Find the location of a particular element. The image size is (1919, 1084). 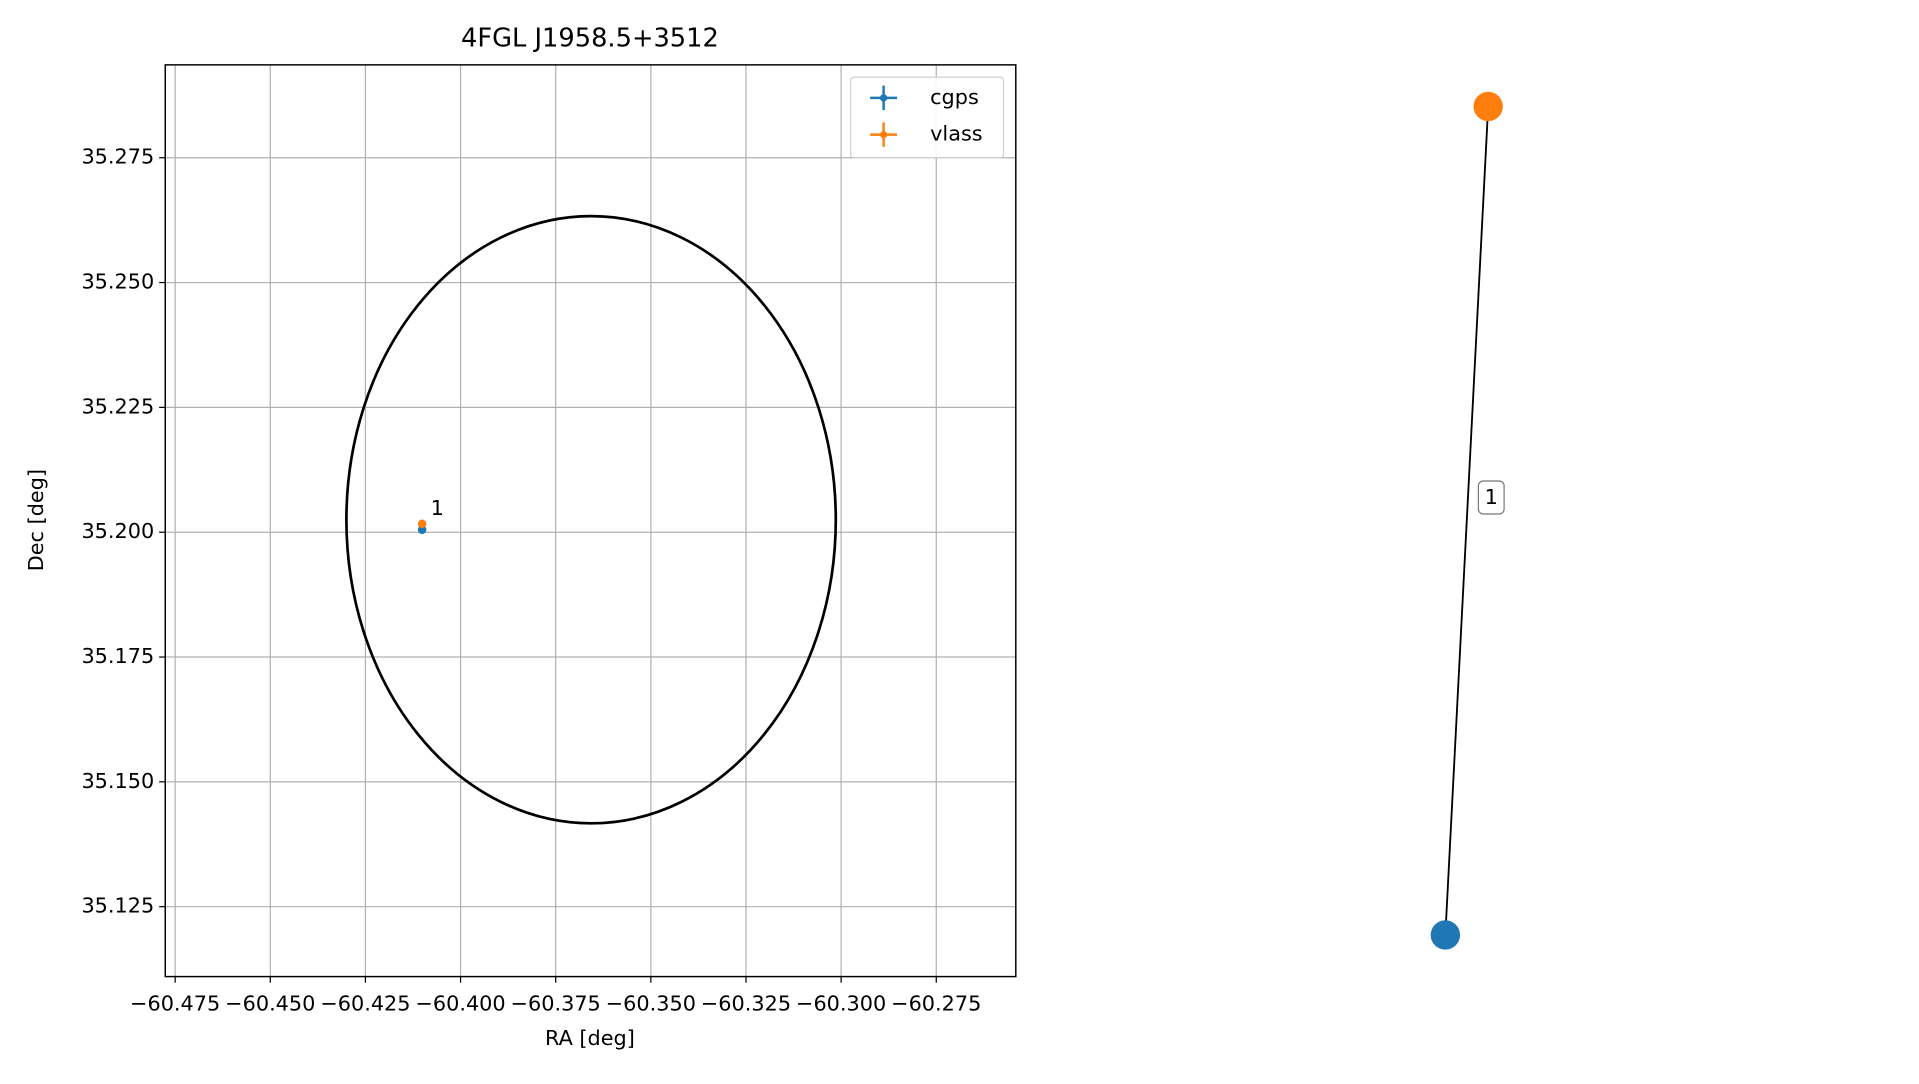

x-axis-label: RA [deg] is located at coordinates (590, 1038).